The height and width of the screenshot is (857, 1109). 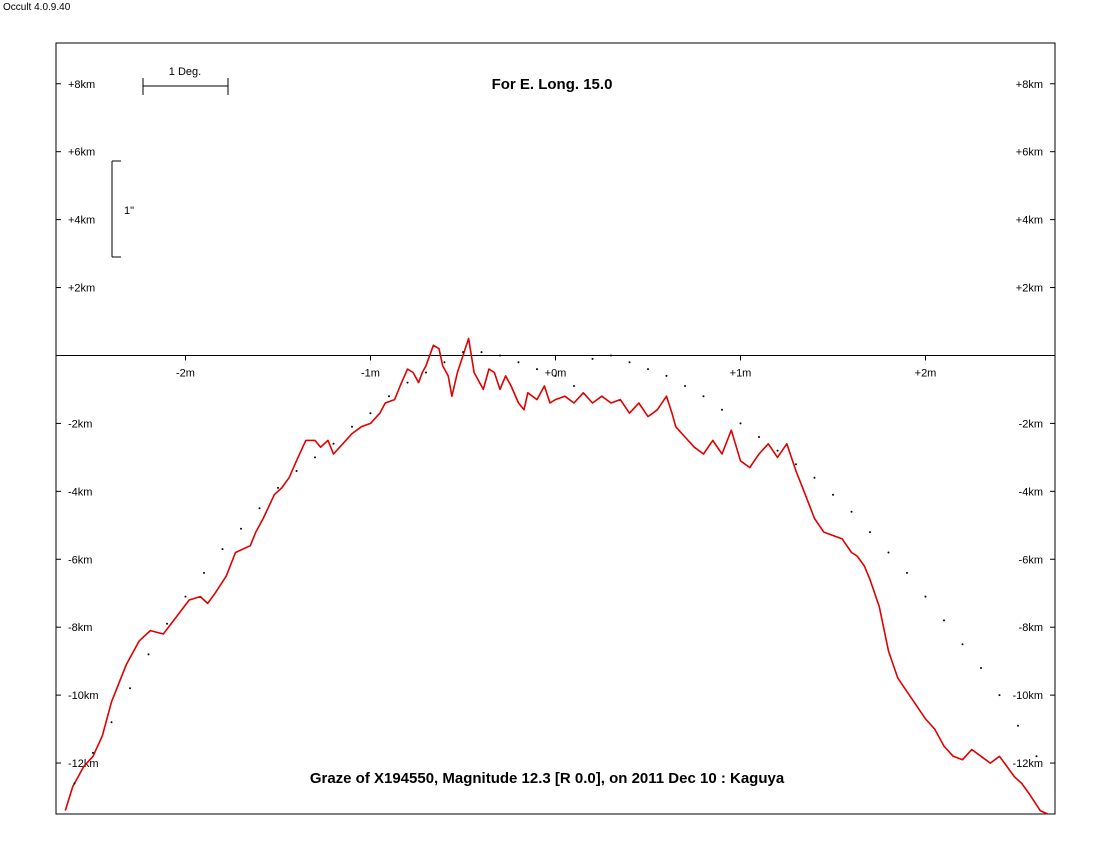 What do you see at coordinates (81, 289) in the screenshot?
I see `y-tick-label-left: +2km` at bounding box center [81, 289].